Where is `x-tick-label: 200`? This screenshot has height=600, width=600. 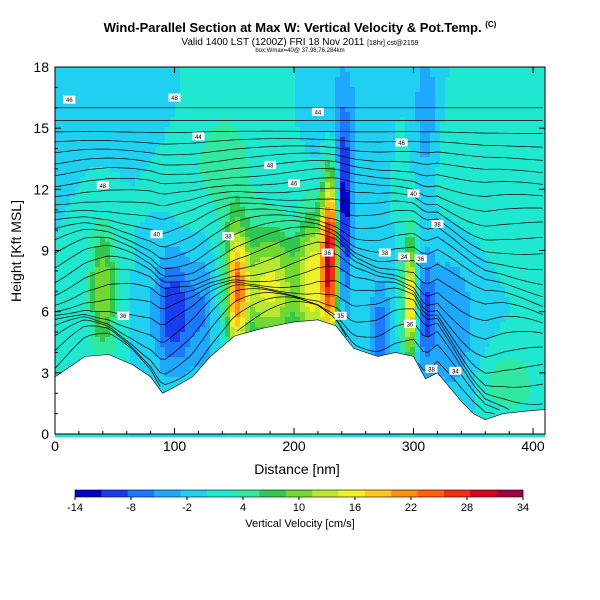 x-tick-label: 200 is located at coordinates (294, 446).